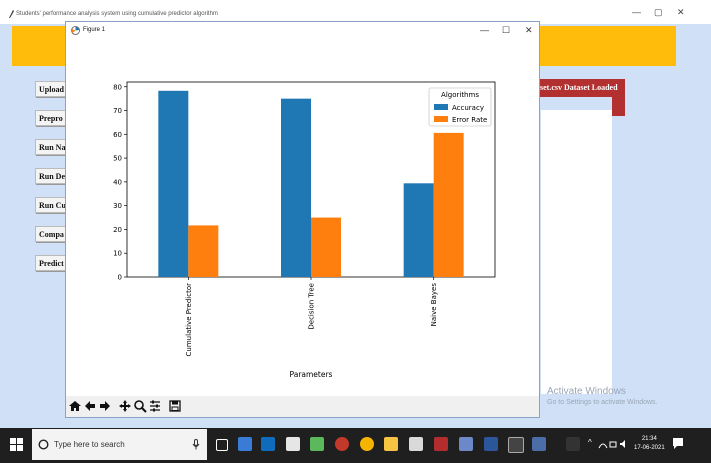 This screenshot has width=711, height=463. What do you see at coordinates (94, 30) in the screenshot?
I see `figure-title: Figure 1` at bounding box center [94, 30].